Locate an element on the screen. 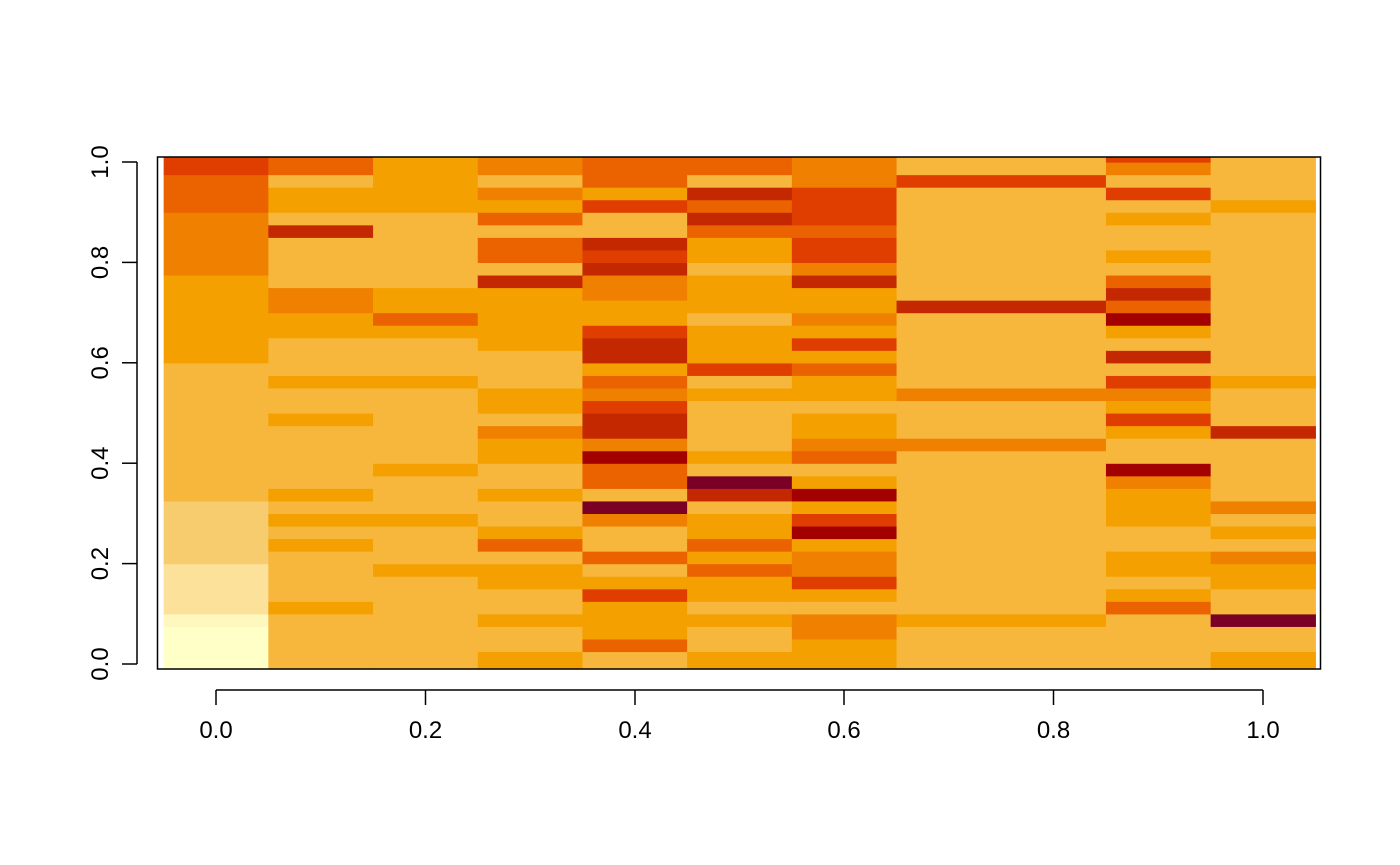 Image resolution: width=1400 pixels, height=865 pixels. x-tick-label: 0.0 is located at coordinates (215, 730).